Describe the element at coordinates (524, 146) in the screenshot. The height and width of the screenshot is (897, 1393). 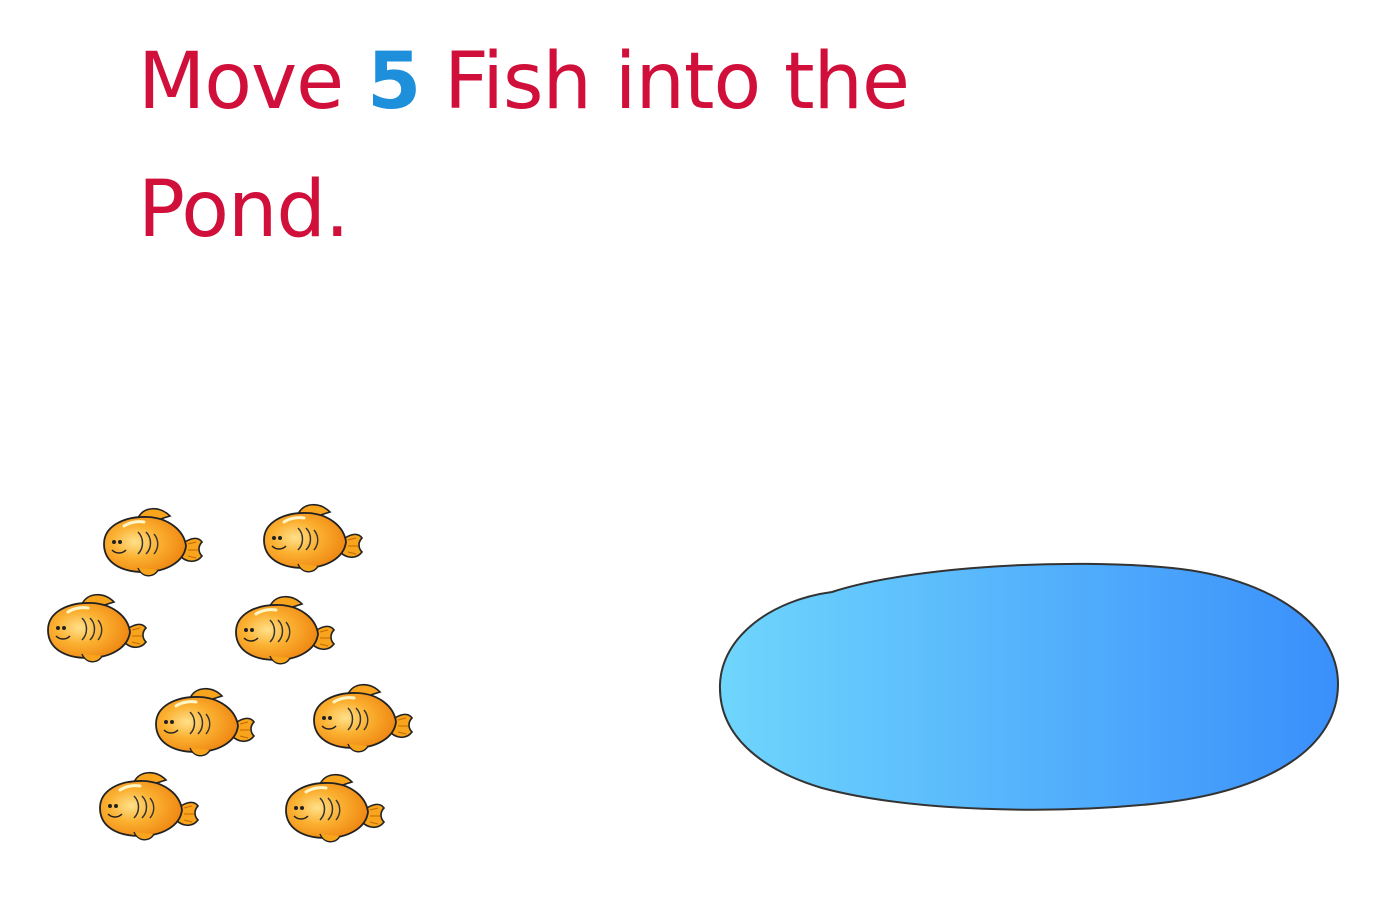
I see `instruction-suffix: Fish into the Pond.` at that location.